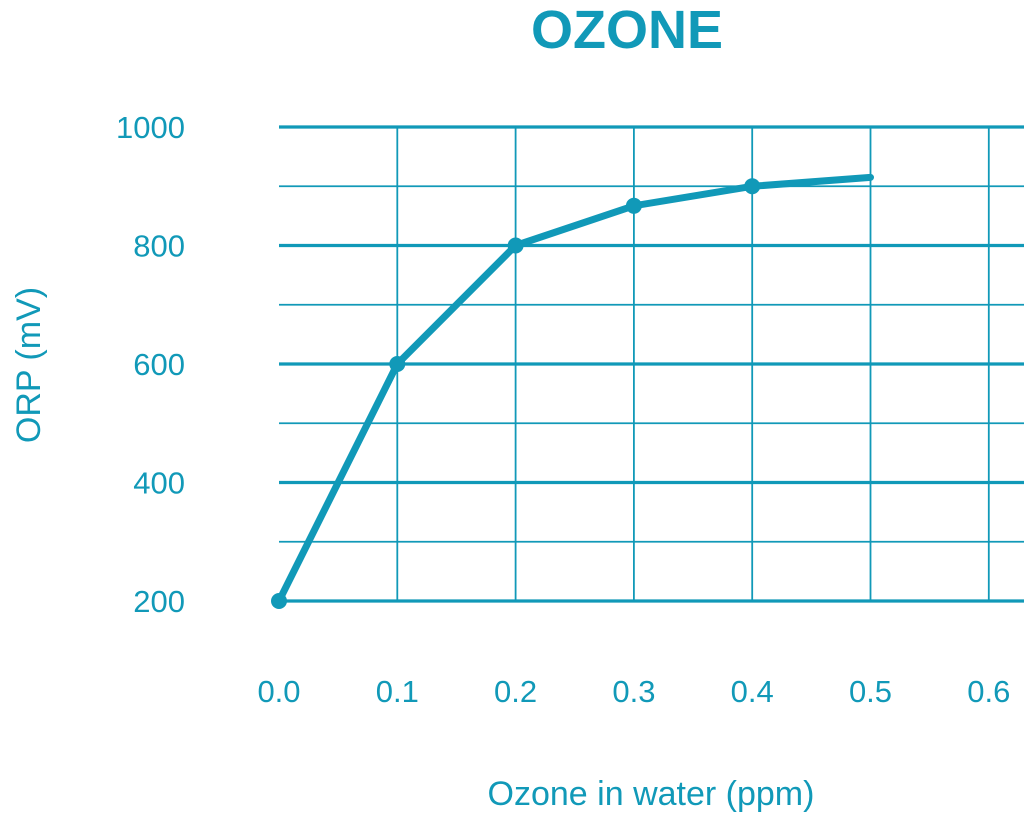 This screenshot has height=825, width=1024. I want to click on x-tick-label: 0.4, so click(752, 691).